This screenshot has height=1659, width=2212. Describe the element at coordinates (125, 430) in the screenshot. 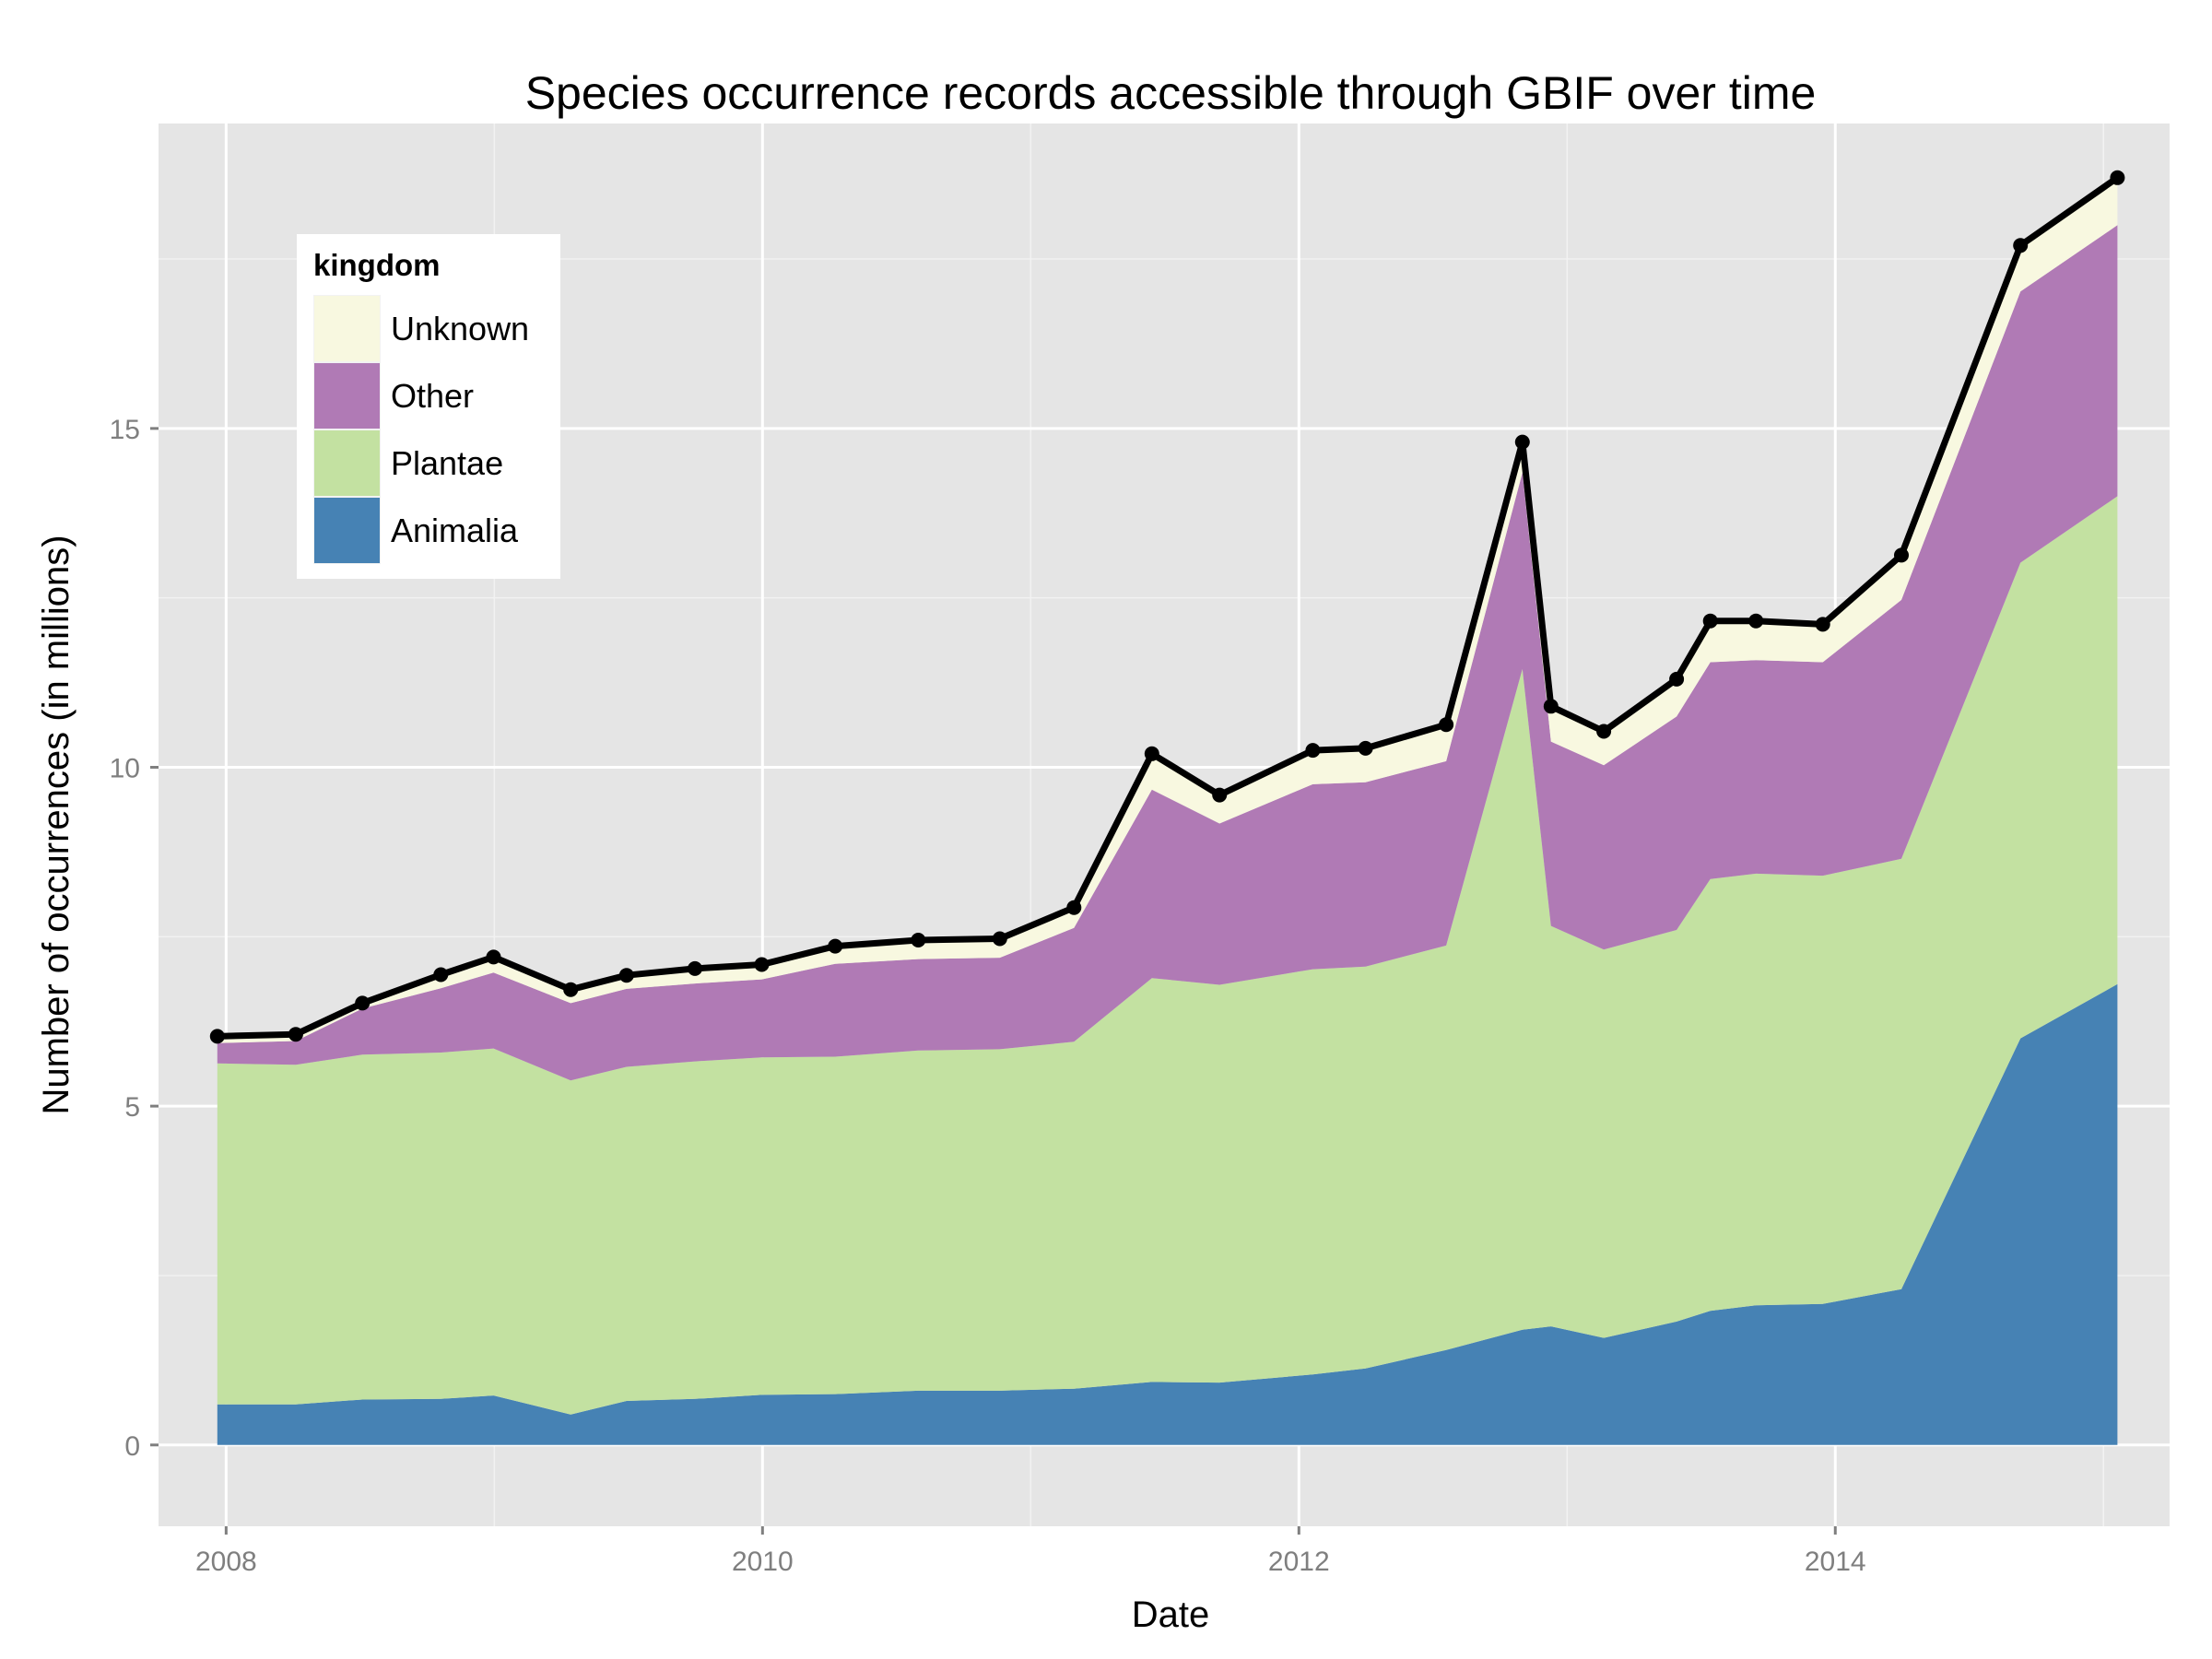

I see `y-tick-label: 15` at that location.